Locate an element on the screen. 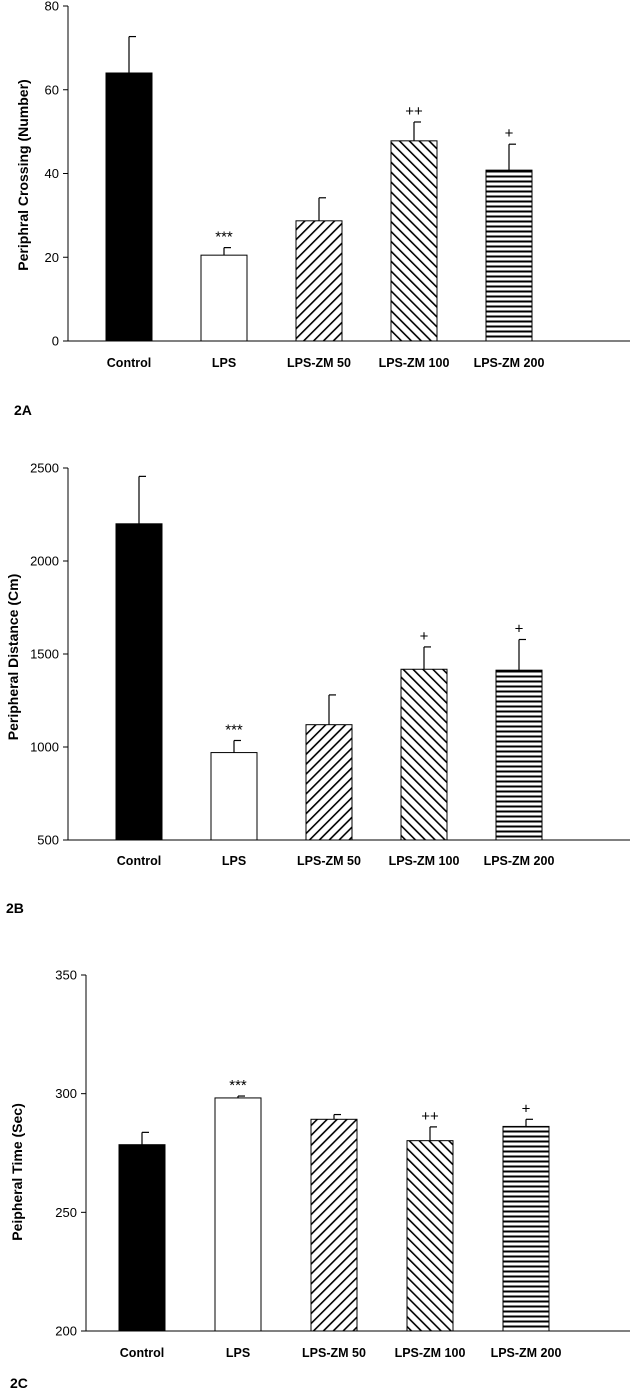 Image resolution: width=634 pixels, height=1395 pixels. y-tick-label: 200 is located at coordinates (66, 1331).